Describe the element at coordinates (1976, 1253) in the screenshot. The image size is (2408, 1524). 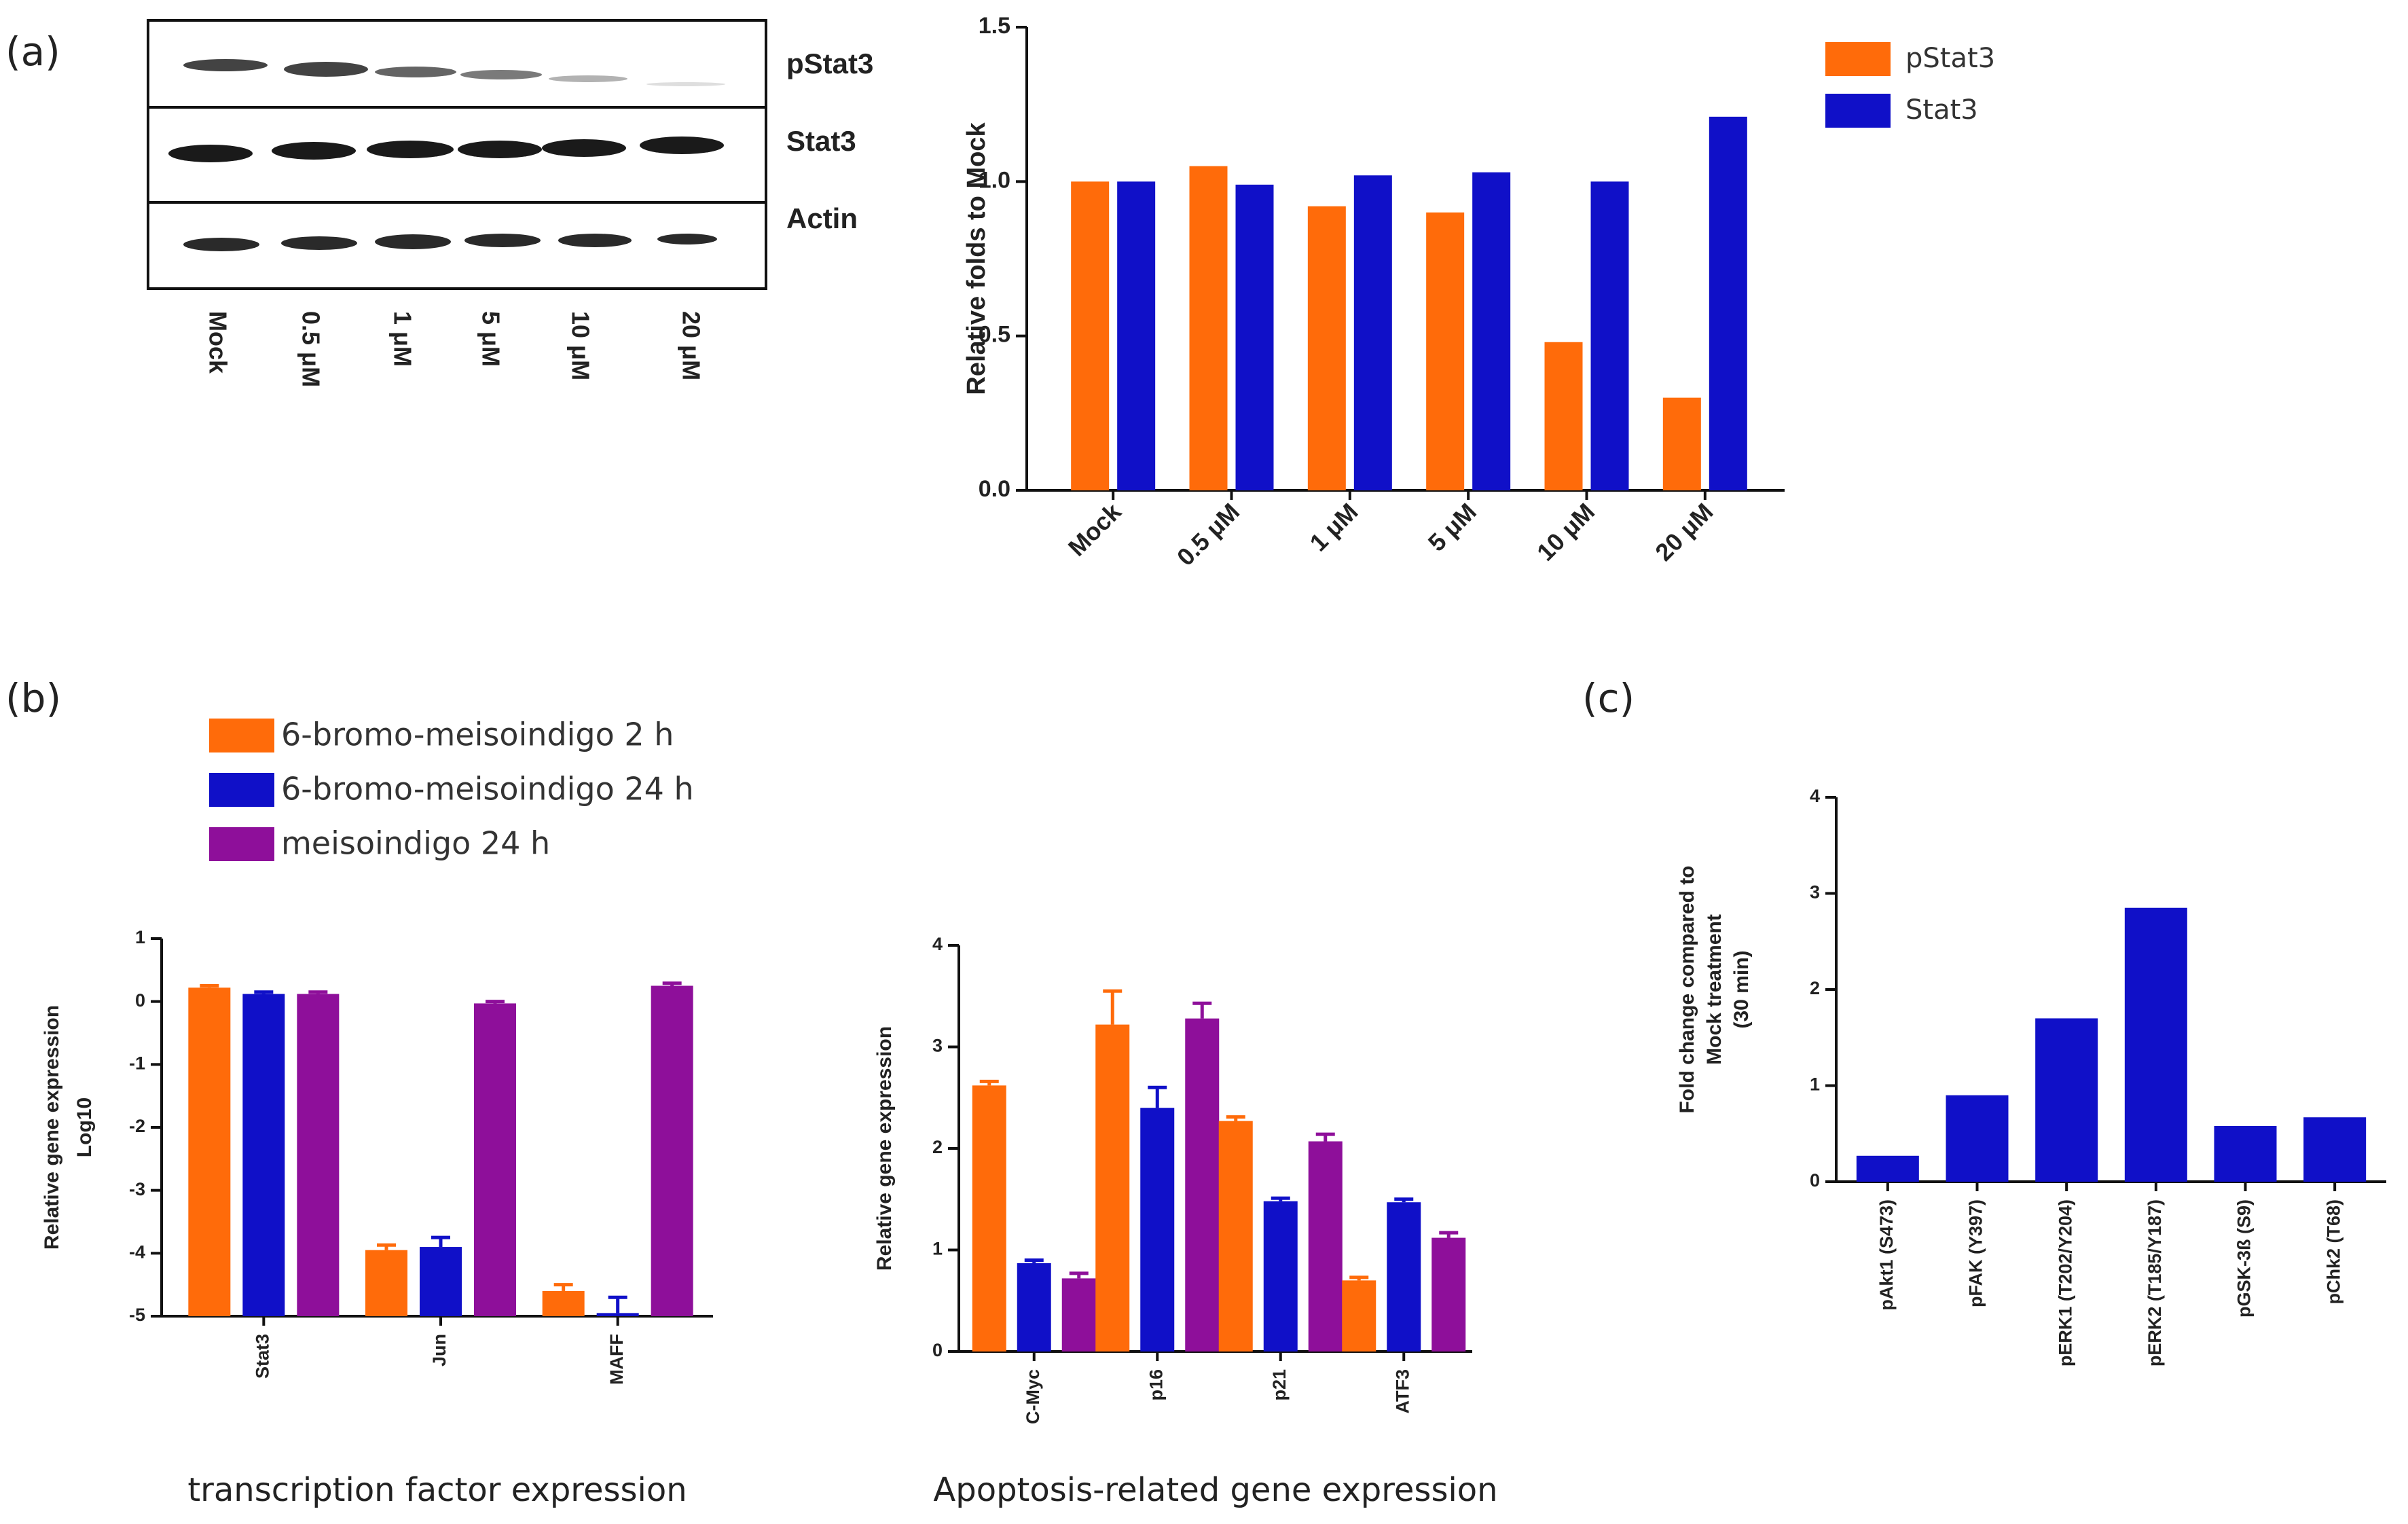
I see `x-tick-label: pFAK (Y397)` at that location.